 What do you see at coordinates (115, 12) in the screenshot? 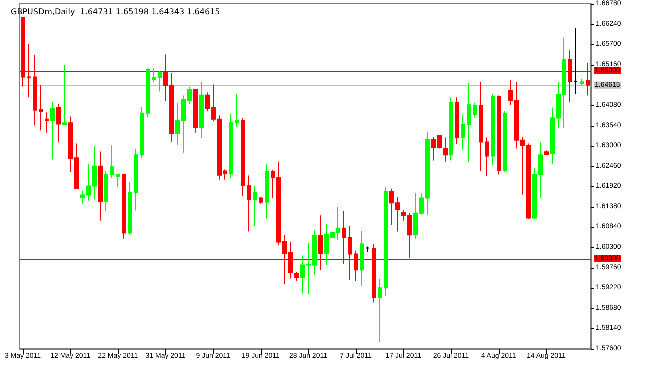
I see `chart-title: GBPUSDm,Daily 1.64731 1.65198 1.64343 1.64615` at bounding box center [115, 12].